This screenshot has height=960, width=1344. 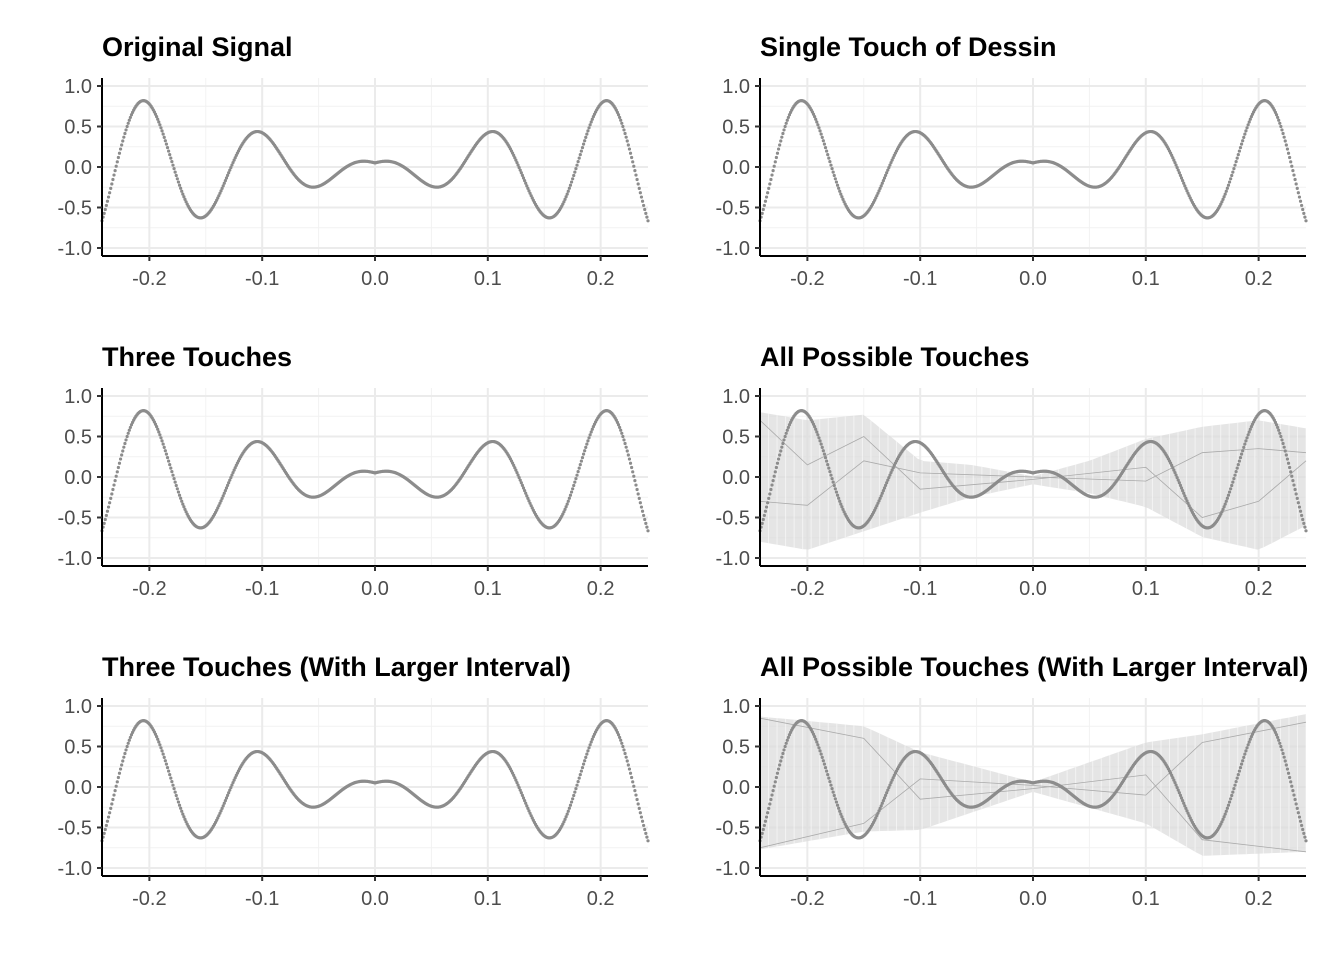 What do you see at coordinates (736, 478) in the screenshot?
I see `y-tick-label: 0.0` at bounding box center [736, 478].